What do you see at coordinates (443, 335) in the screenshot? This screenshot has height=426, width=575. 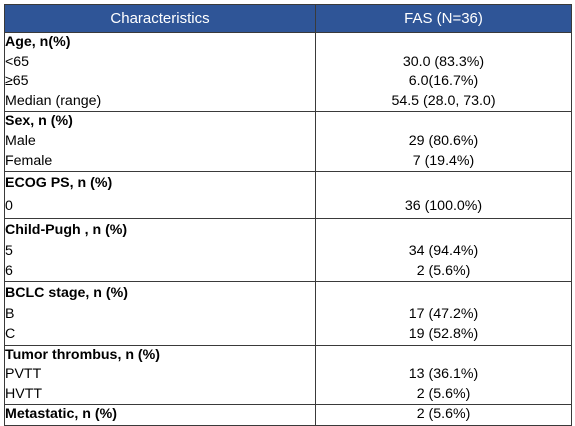 I see `row-value: 19 (52.8%)` at bounding box center [443, 335].